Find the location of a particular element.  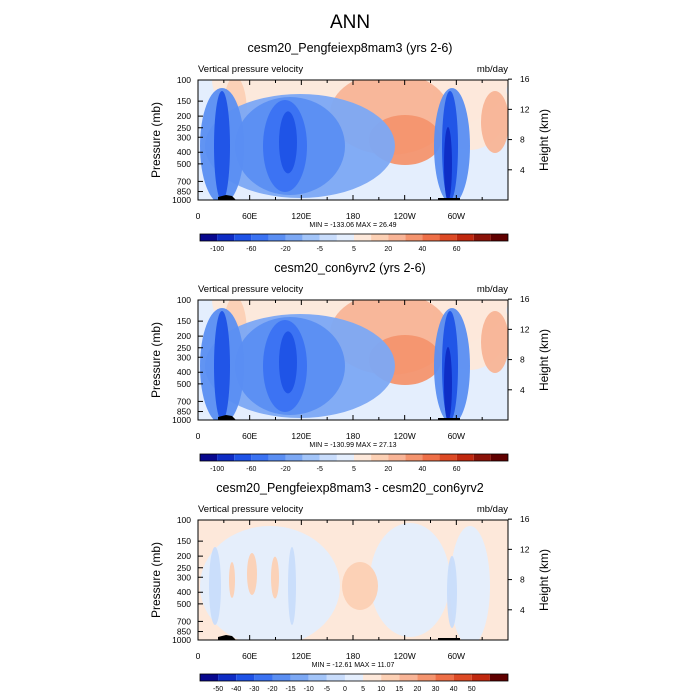

colorbar-label: -100 is located at coordinates (217, 469).